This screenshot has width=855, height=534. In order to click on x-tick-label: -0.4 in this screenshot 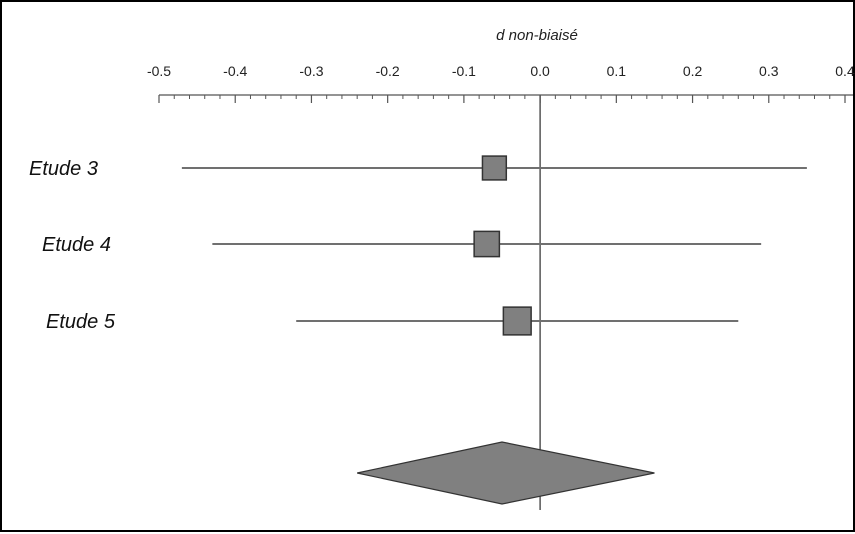, I will do `click(235, 71)`.